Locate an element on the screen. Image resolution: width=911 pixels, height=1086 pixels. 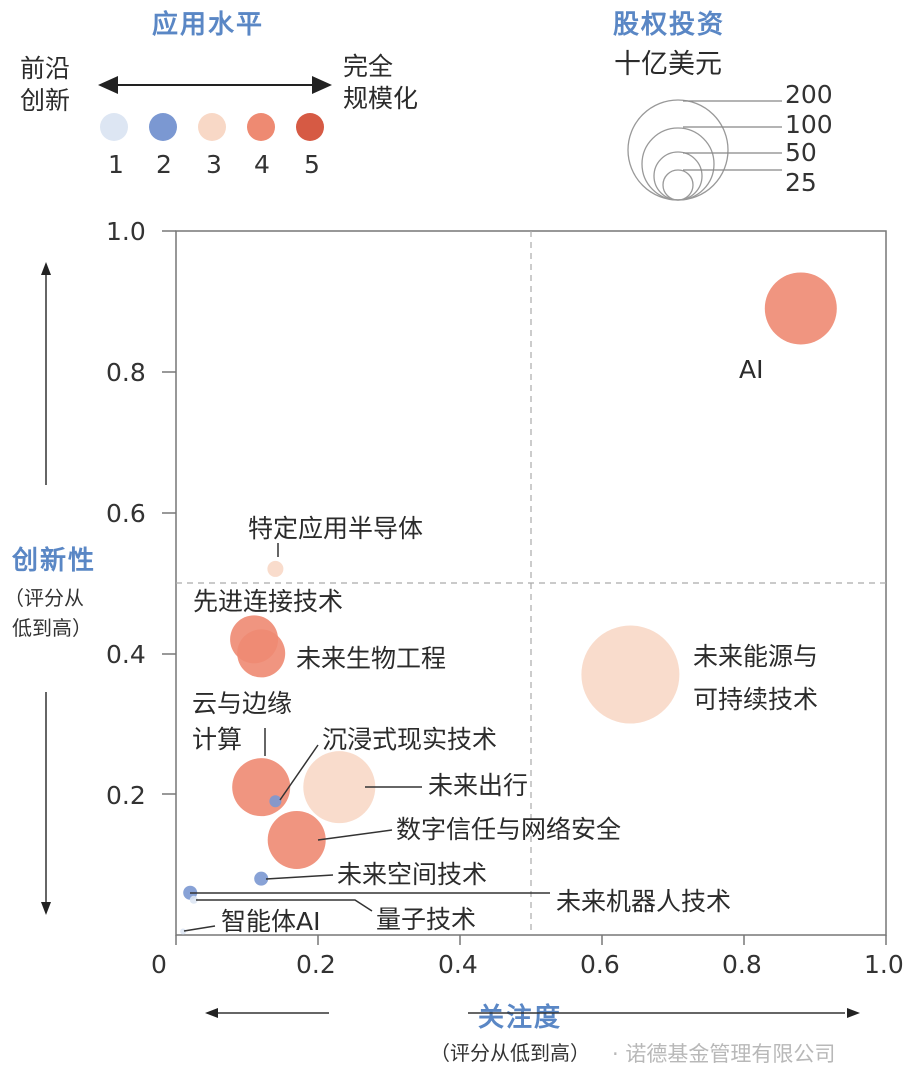
legend-level-3-label: 3 is located at coordinates (214, 164).